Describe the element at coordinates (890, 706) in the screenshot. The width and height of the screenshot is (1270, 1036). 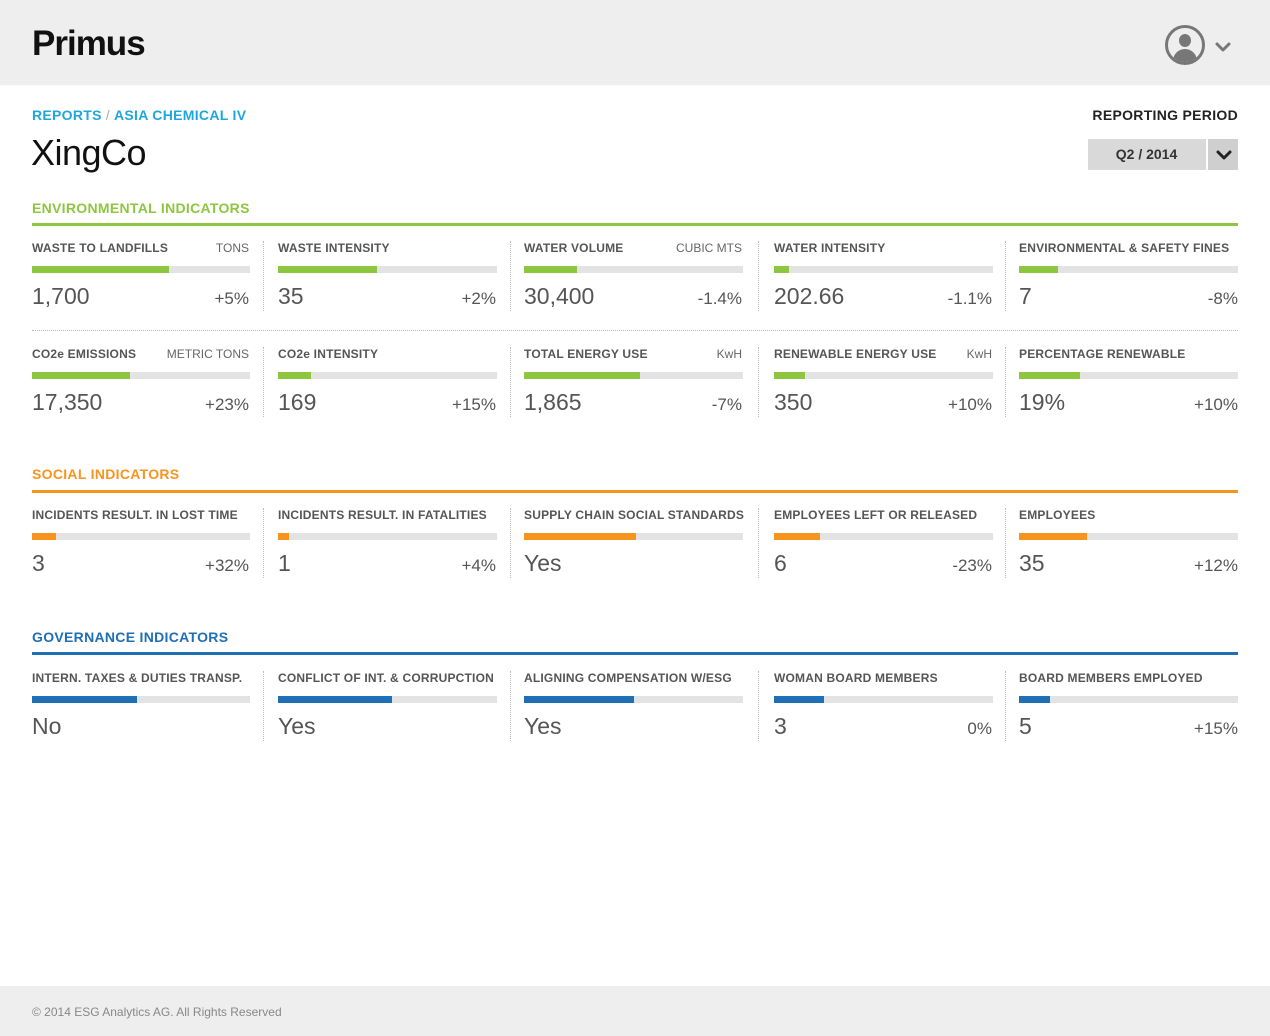
I see `indicator-card: WOMAN BOARD MEMBERS 3 0%` at that location.